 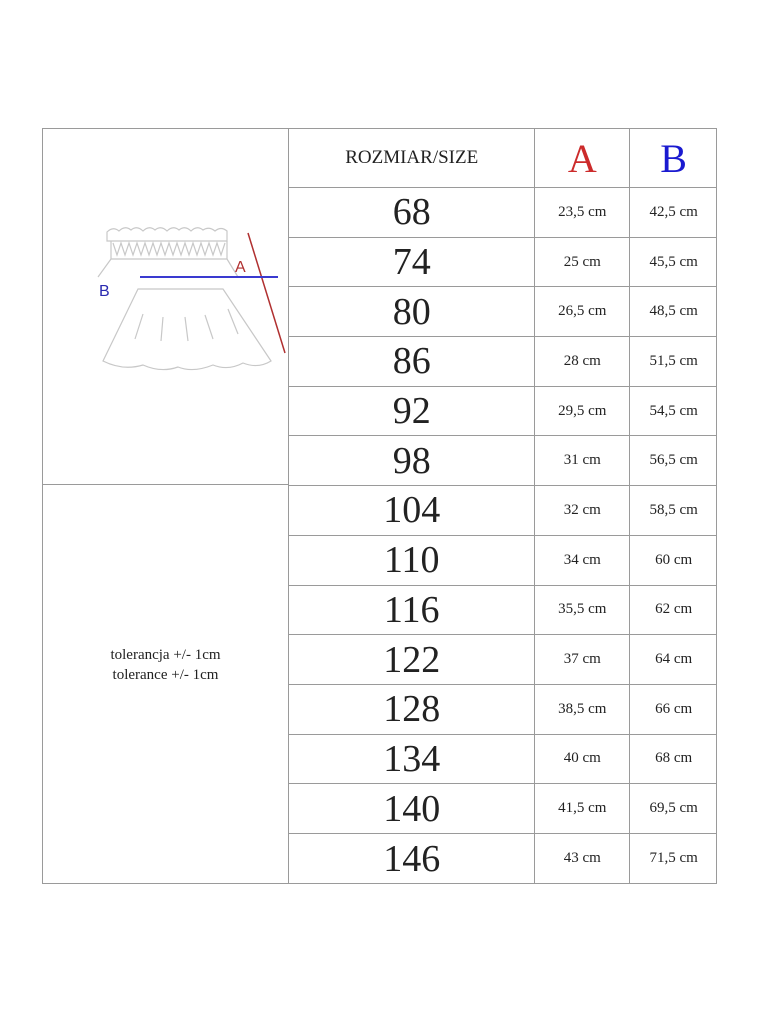 What do you see at coordinates (581, 659) in the screenshot?
I see `a-cell: 37 cm` at bounding box center [581, 659].